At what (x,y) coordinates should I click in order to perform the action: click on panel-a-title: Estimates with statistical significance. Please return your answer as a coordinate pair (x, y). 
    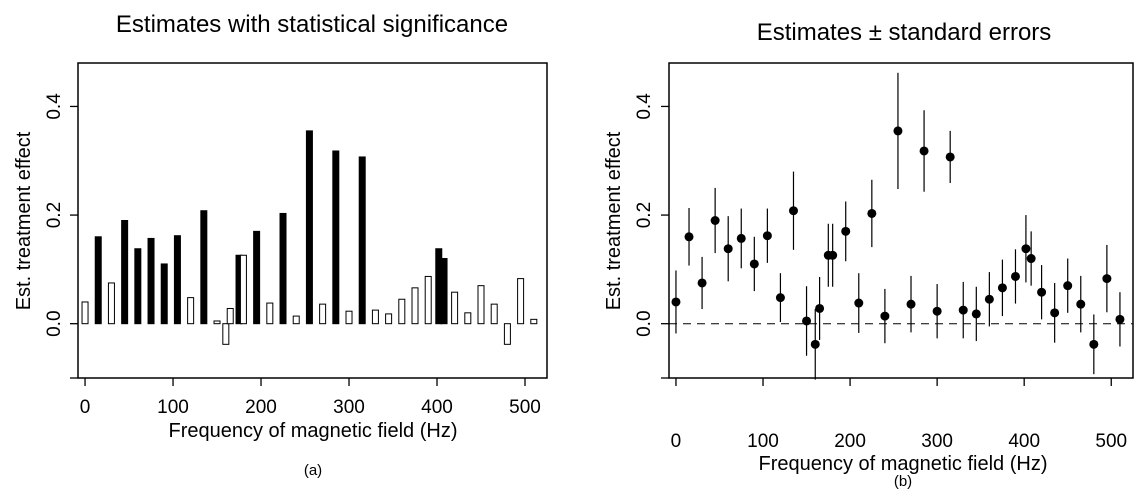
    Looking at the image, I should click on (312, 24).